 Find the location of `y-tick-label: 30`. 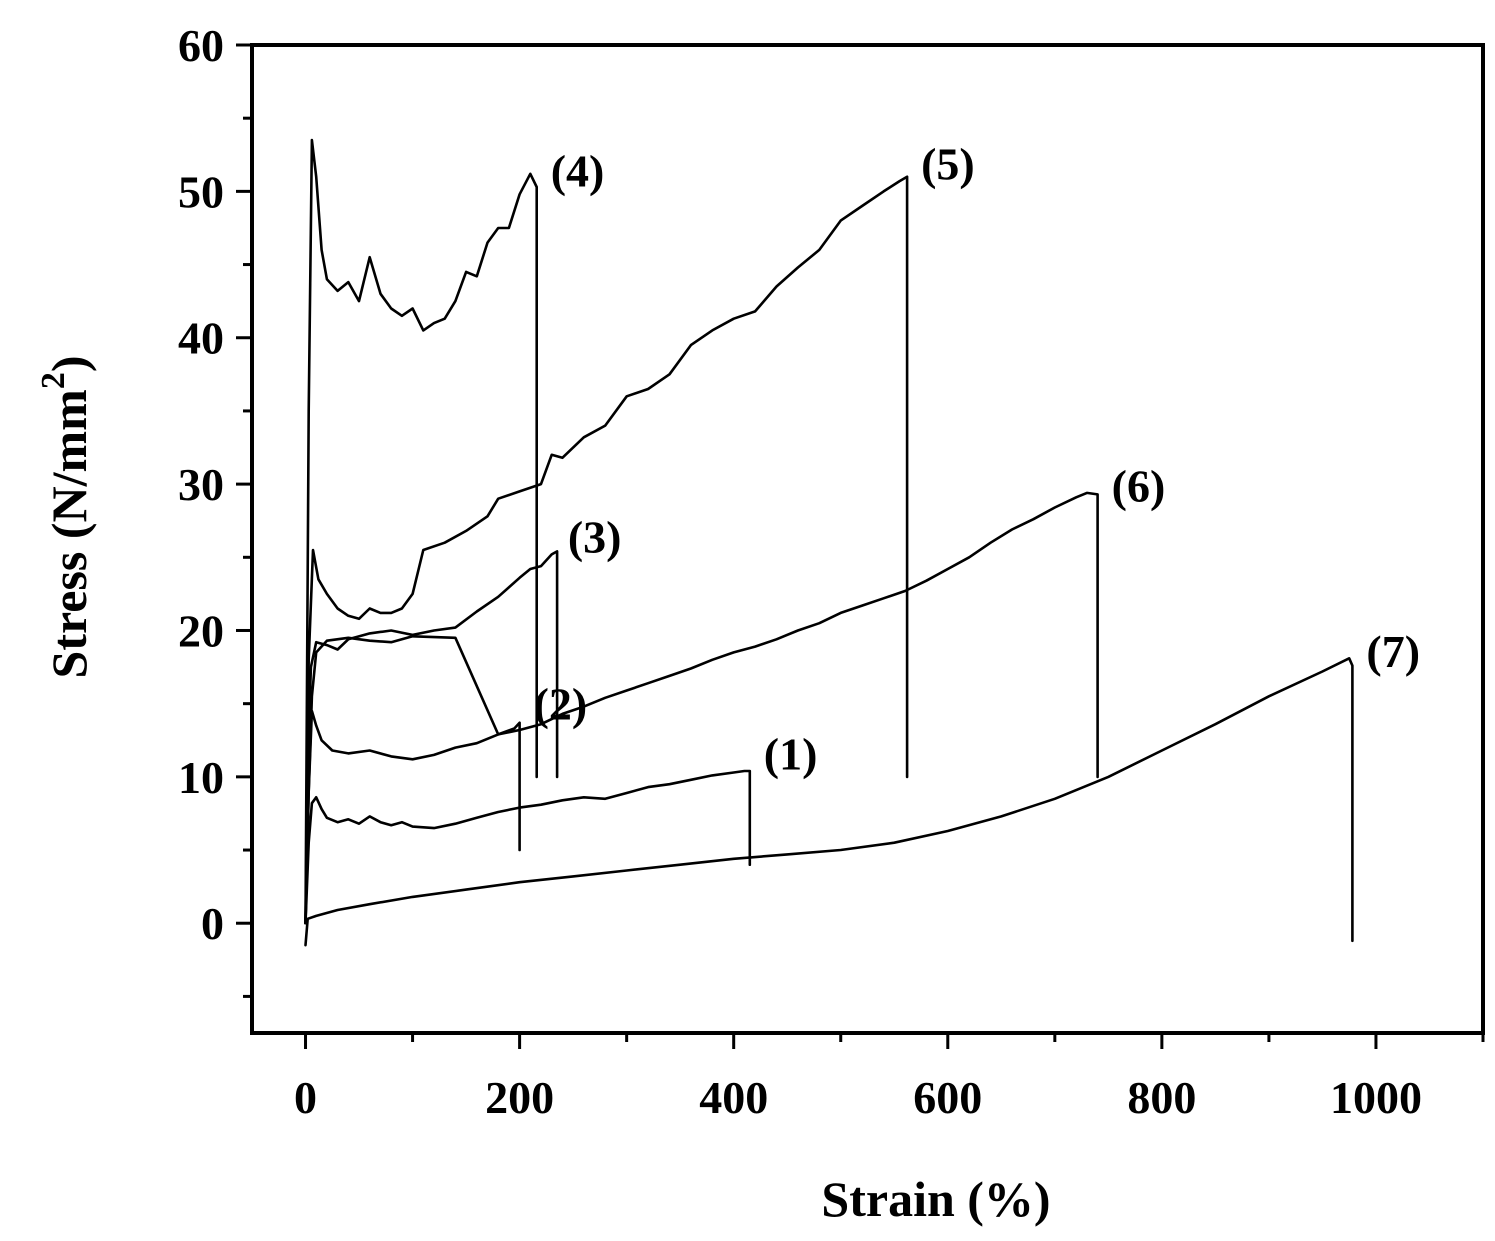

y-tick-label: 30 is located at coordinates (201, 484).